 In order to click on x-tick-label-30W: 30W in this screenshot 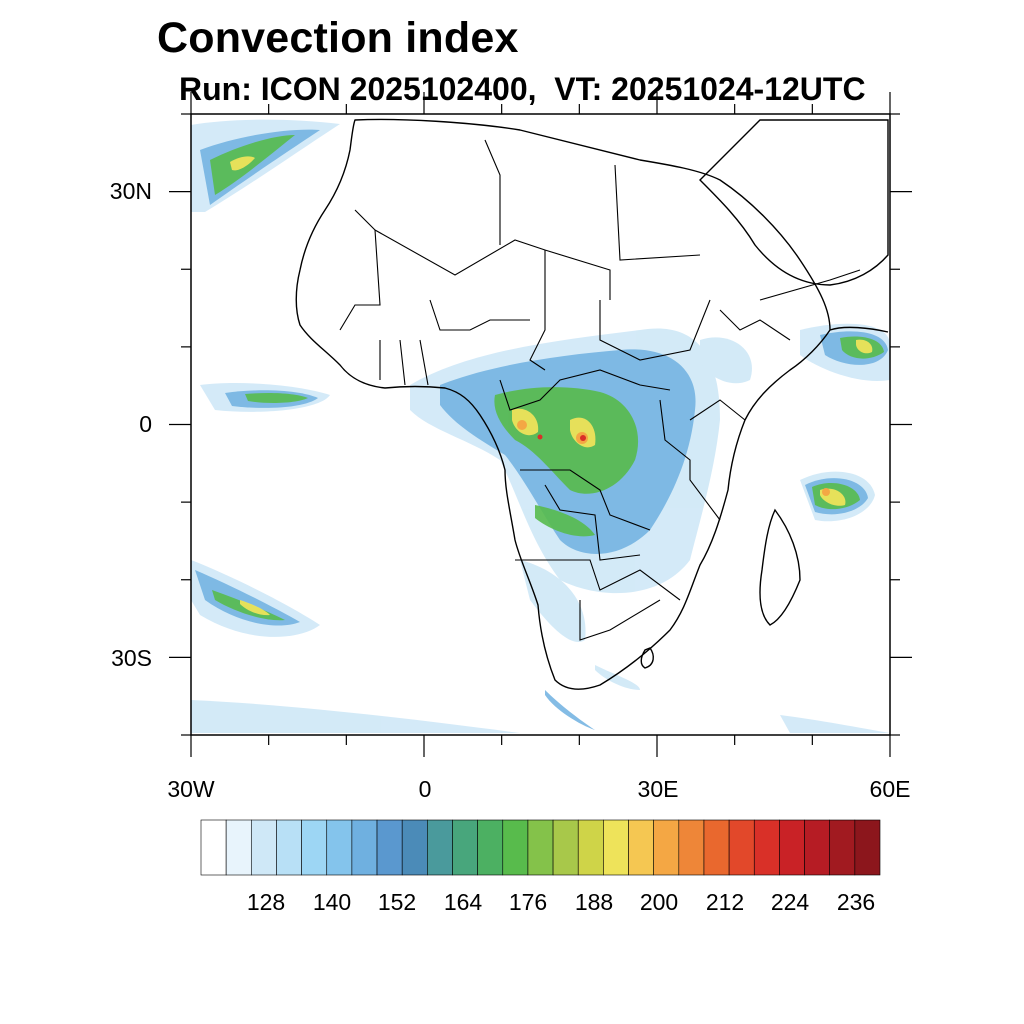, I will do `click(191, 789)`.